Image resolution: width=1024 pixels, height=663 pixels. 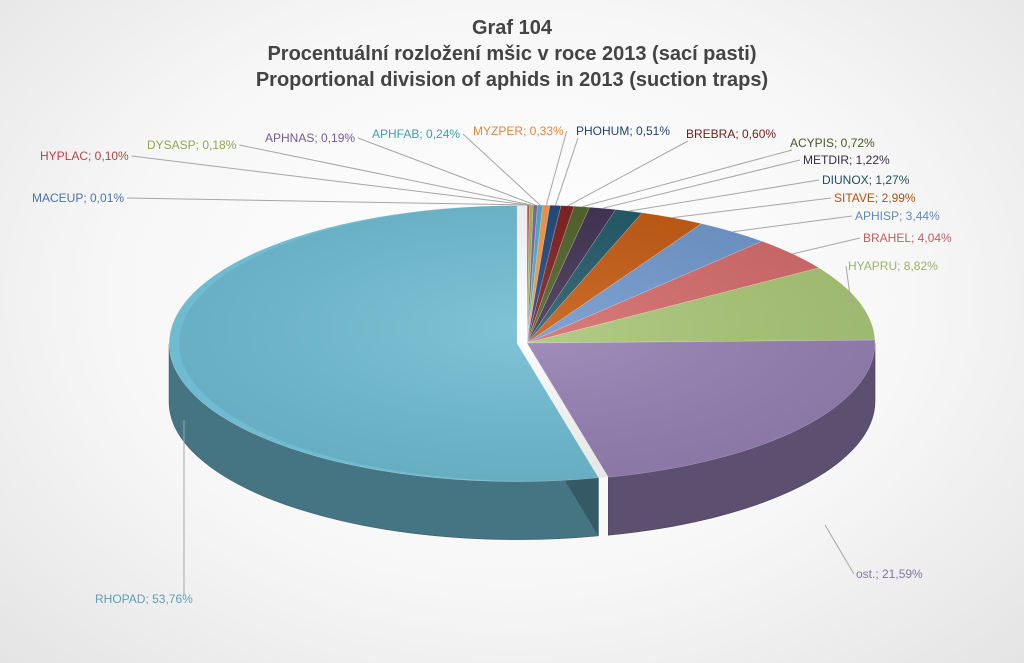 What do you see at coordinates (310, 138) in the screenshot?
I see `slice-label-aphnas: APHNAS; 0,19%` at bounding box center [310, 138].